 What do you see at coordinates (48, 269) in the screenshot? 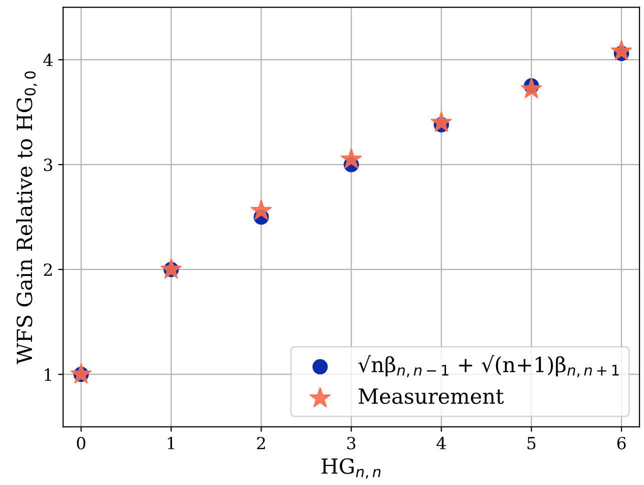
I see `y-tick-label: 2` at bounding box center [48, 269].